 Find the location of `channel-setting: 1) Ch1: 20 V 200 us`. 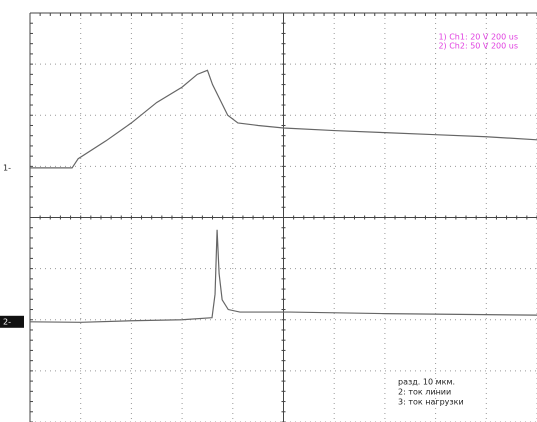

channel-setting: 1) Ch1: 20 V 200 us is located at coordinates (478, 37).